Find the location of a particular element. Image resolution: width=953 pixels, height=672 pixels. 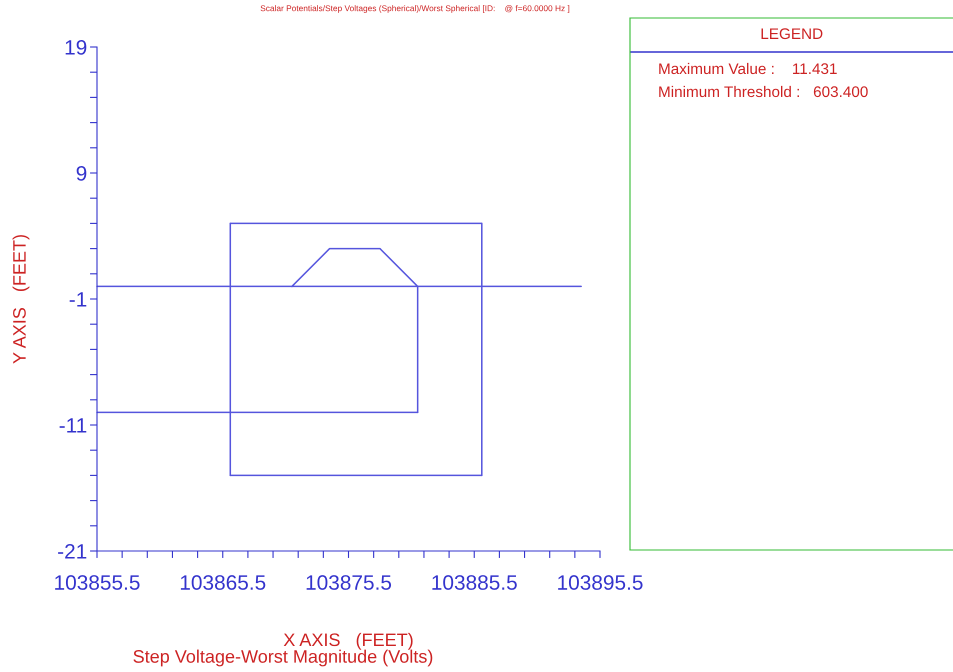

x-tick-label: 103895.5 is located at coordinates (600, 582).